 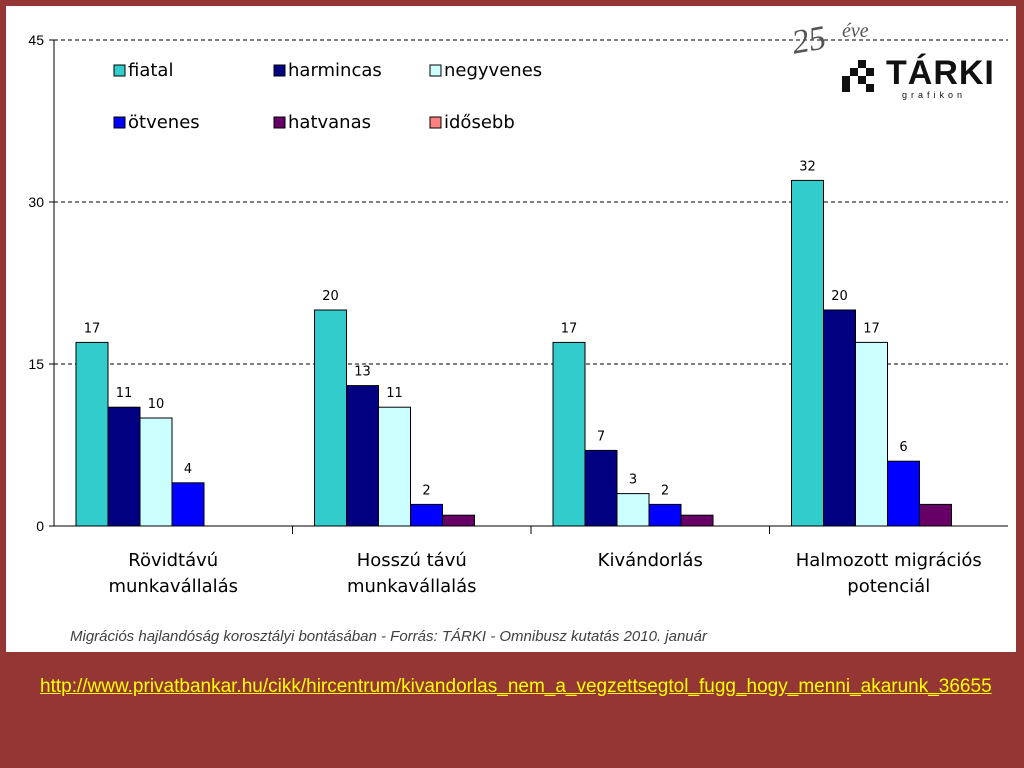 I want to click on data-label: 4, so click(x=188, y=469).